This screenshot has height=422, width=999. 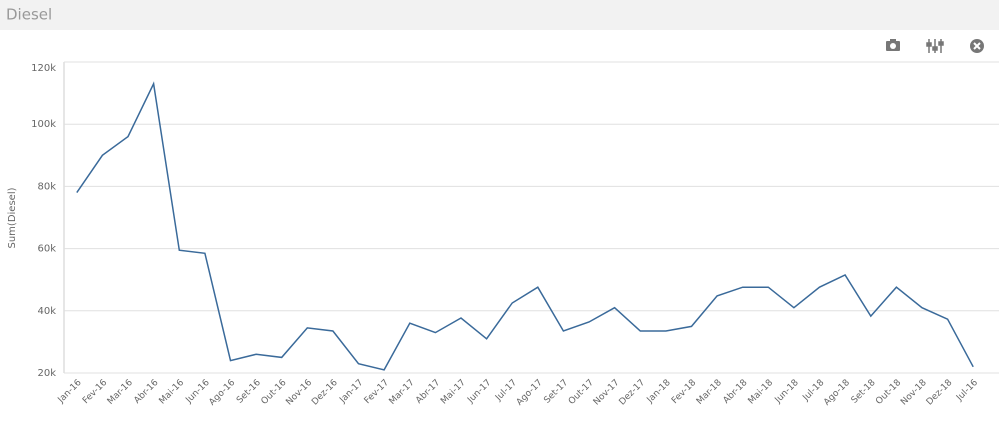 What do you see at coordinates (709, 392) in the screenshot?
I see `x-tick-label: Mar-18` at bounding box center [709, 392].